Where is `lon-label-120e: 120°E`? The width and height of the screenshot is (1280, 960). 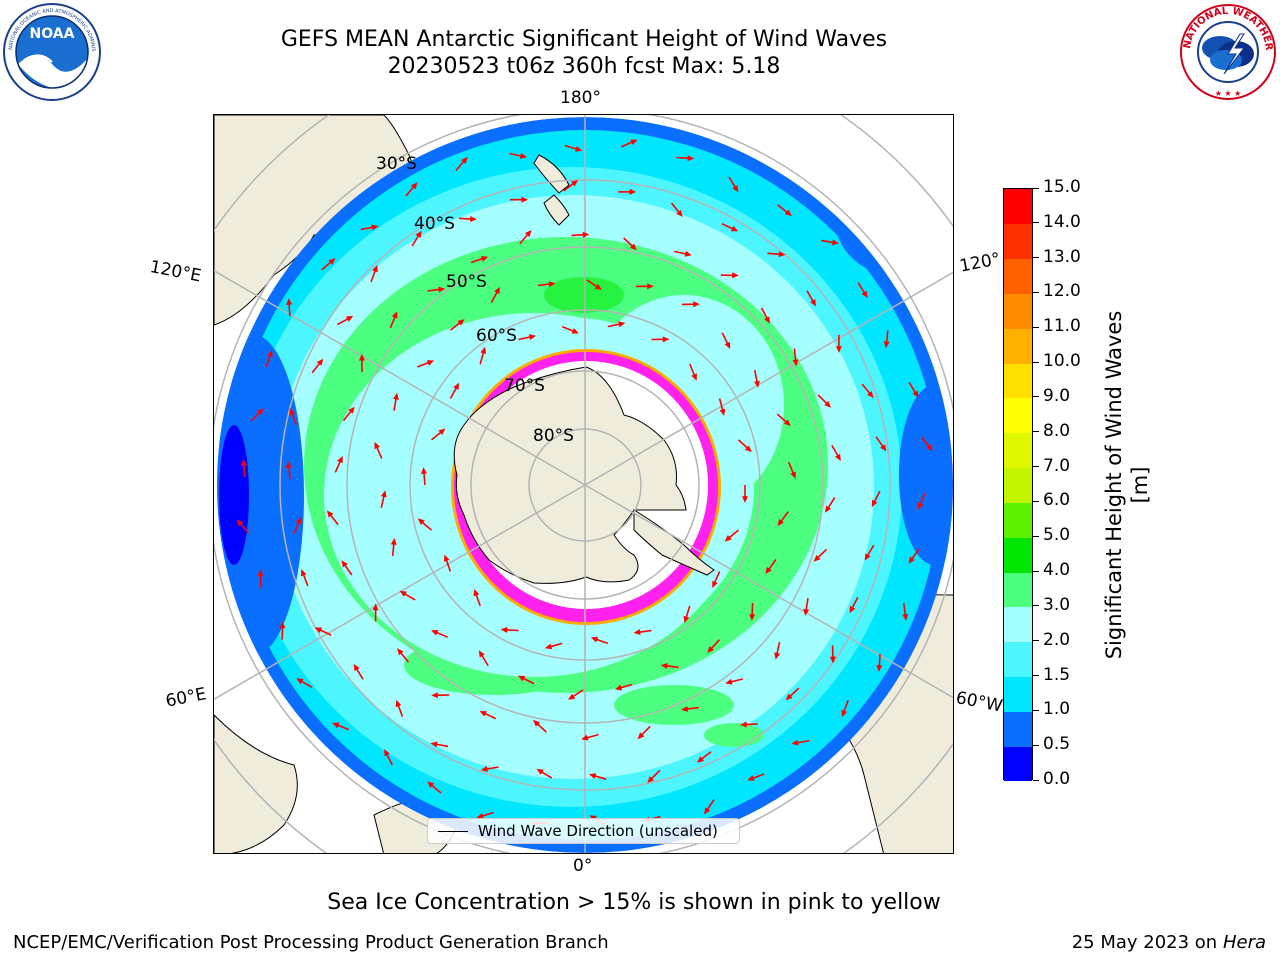 lon-label-120e: 120°E is located at coordinates (175, 272).